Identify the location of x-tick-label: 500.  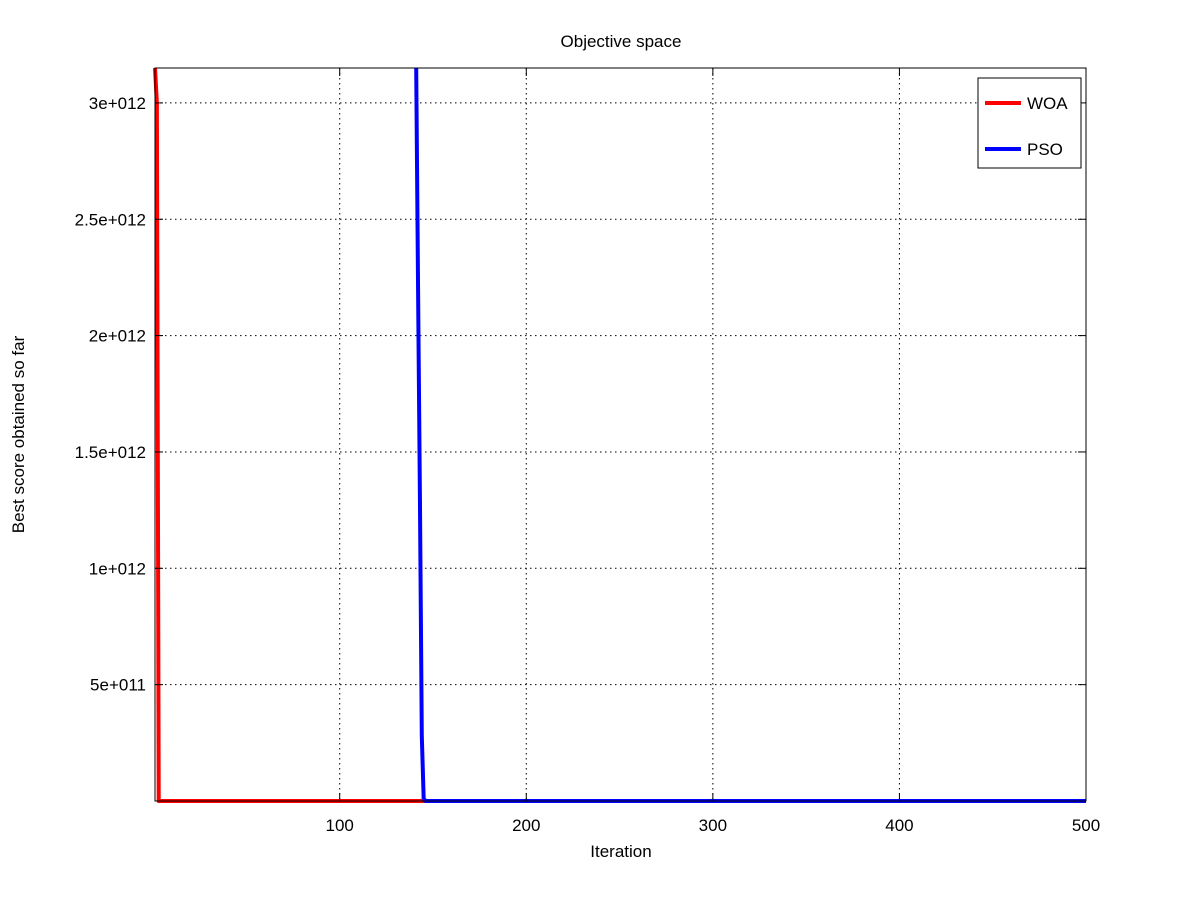
(1086, 825).